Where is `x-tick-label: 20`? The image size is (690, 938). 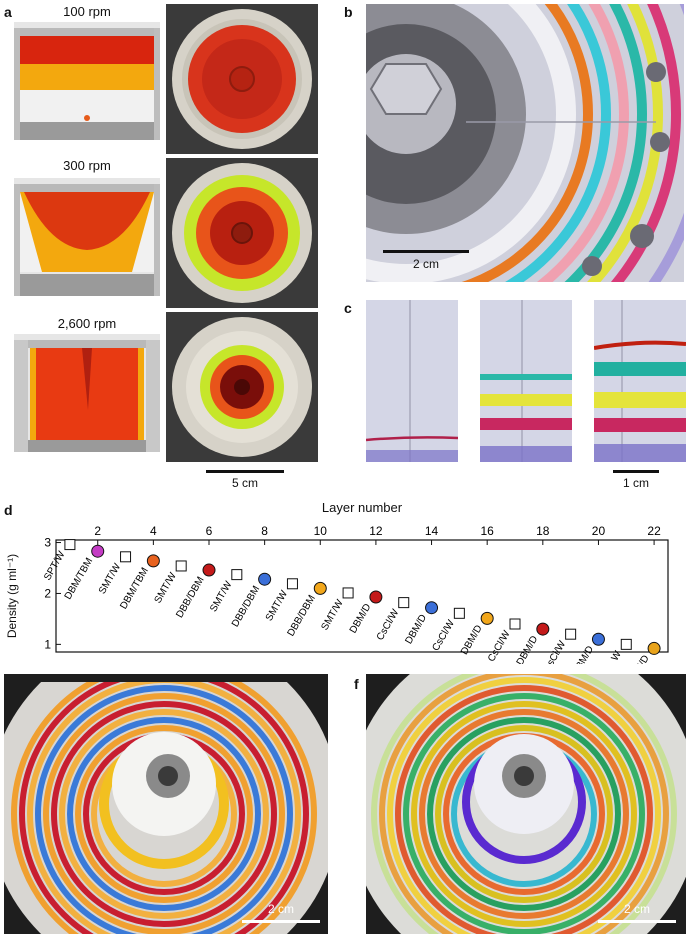
x-tick-label: 20 is located at coordinates (599, 531).